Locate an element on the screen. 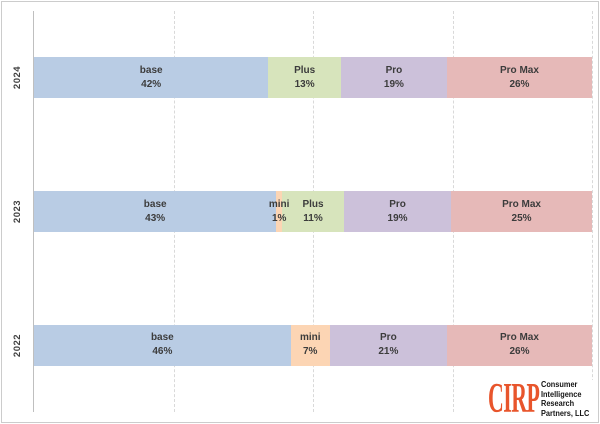 Image resolution: width=600 pixels, height=424 pixels. segment-pro-2022: Pro 21% is located at coordinates (388, 345).